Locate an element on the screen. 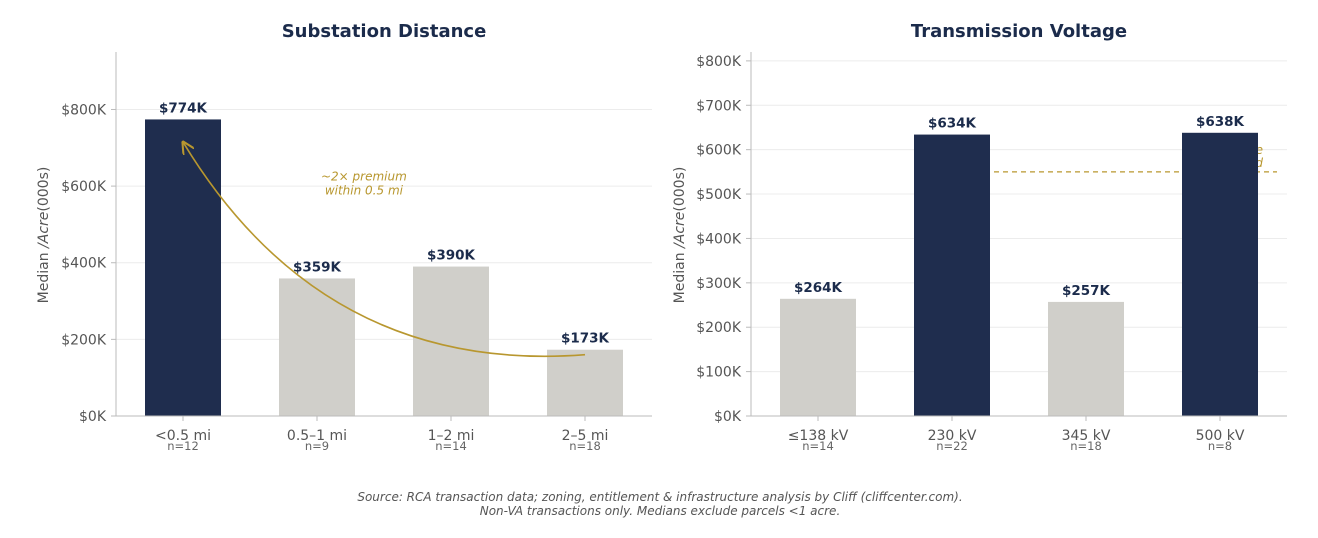 This screenshot has height=538, width=1318. y-tick-label: $100K is located at coordinates (719, 373).